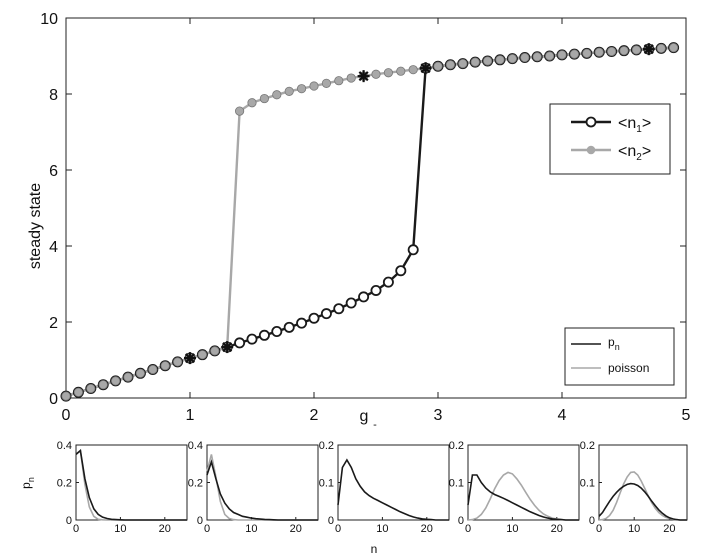 The height and width of the screenshot is (560, 704). I want to click on legend-n1-sub: 1, so click(639, 129).